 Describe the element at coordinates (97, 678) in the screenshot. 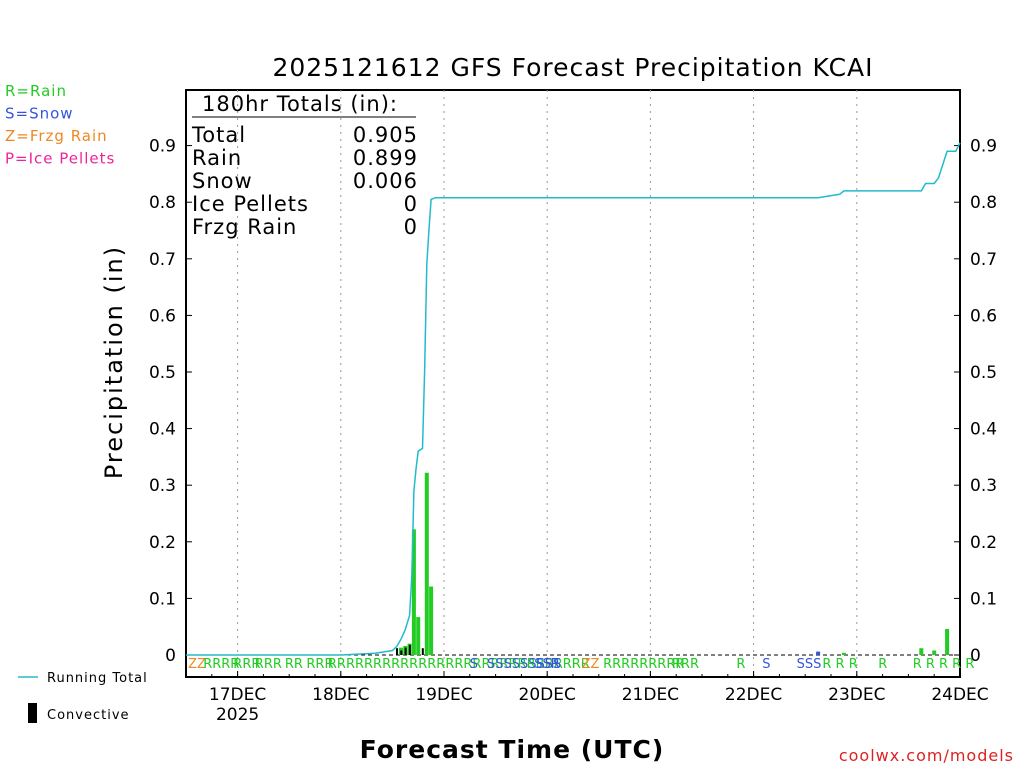

I see `running-total-legend-label: Running Total` at that location.